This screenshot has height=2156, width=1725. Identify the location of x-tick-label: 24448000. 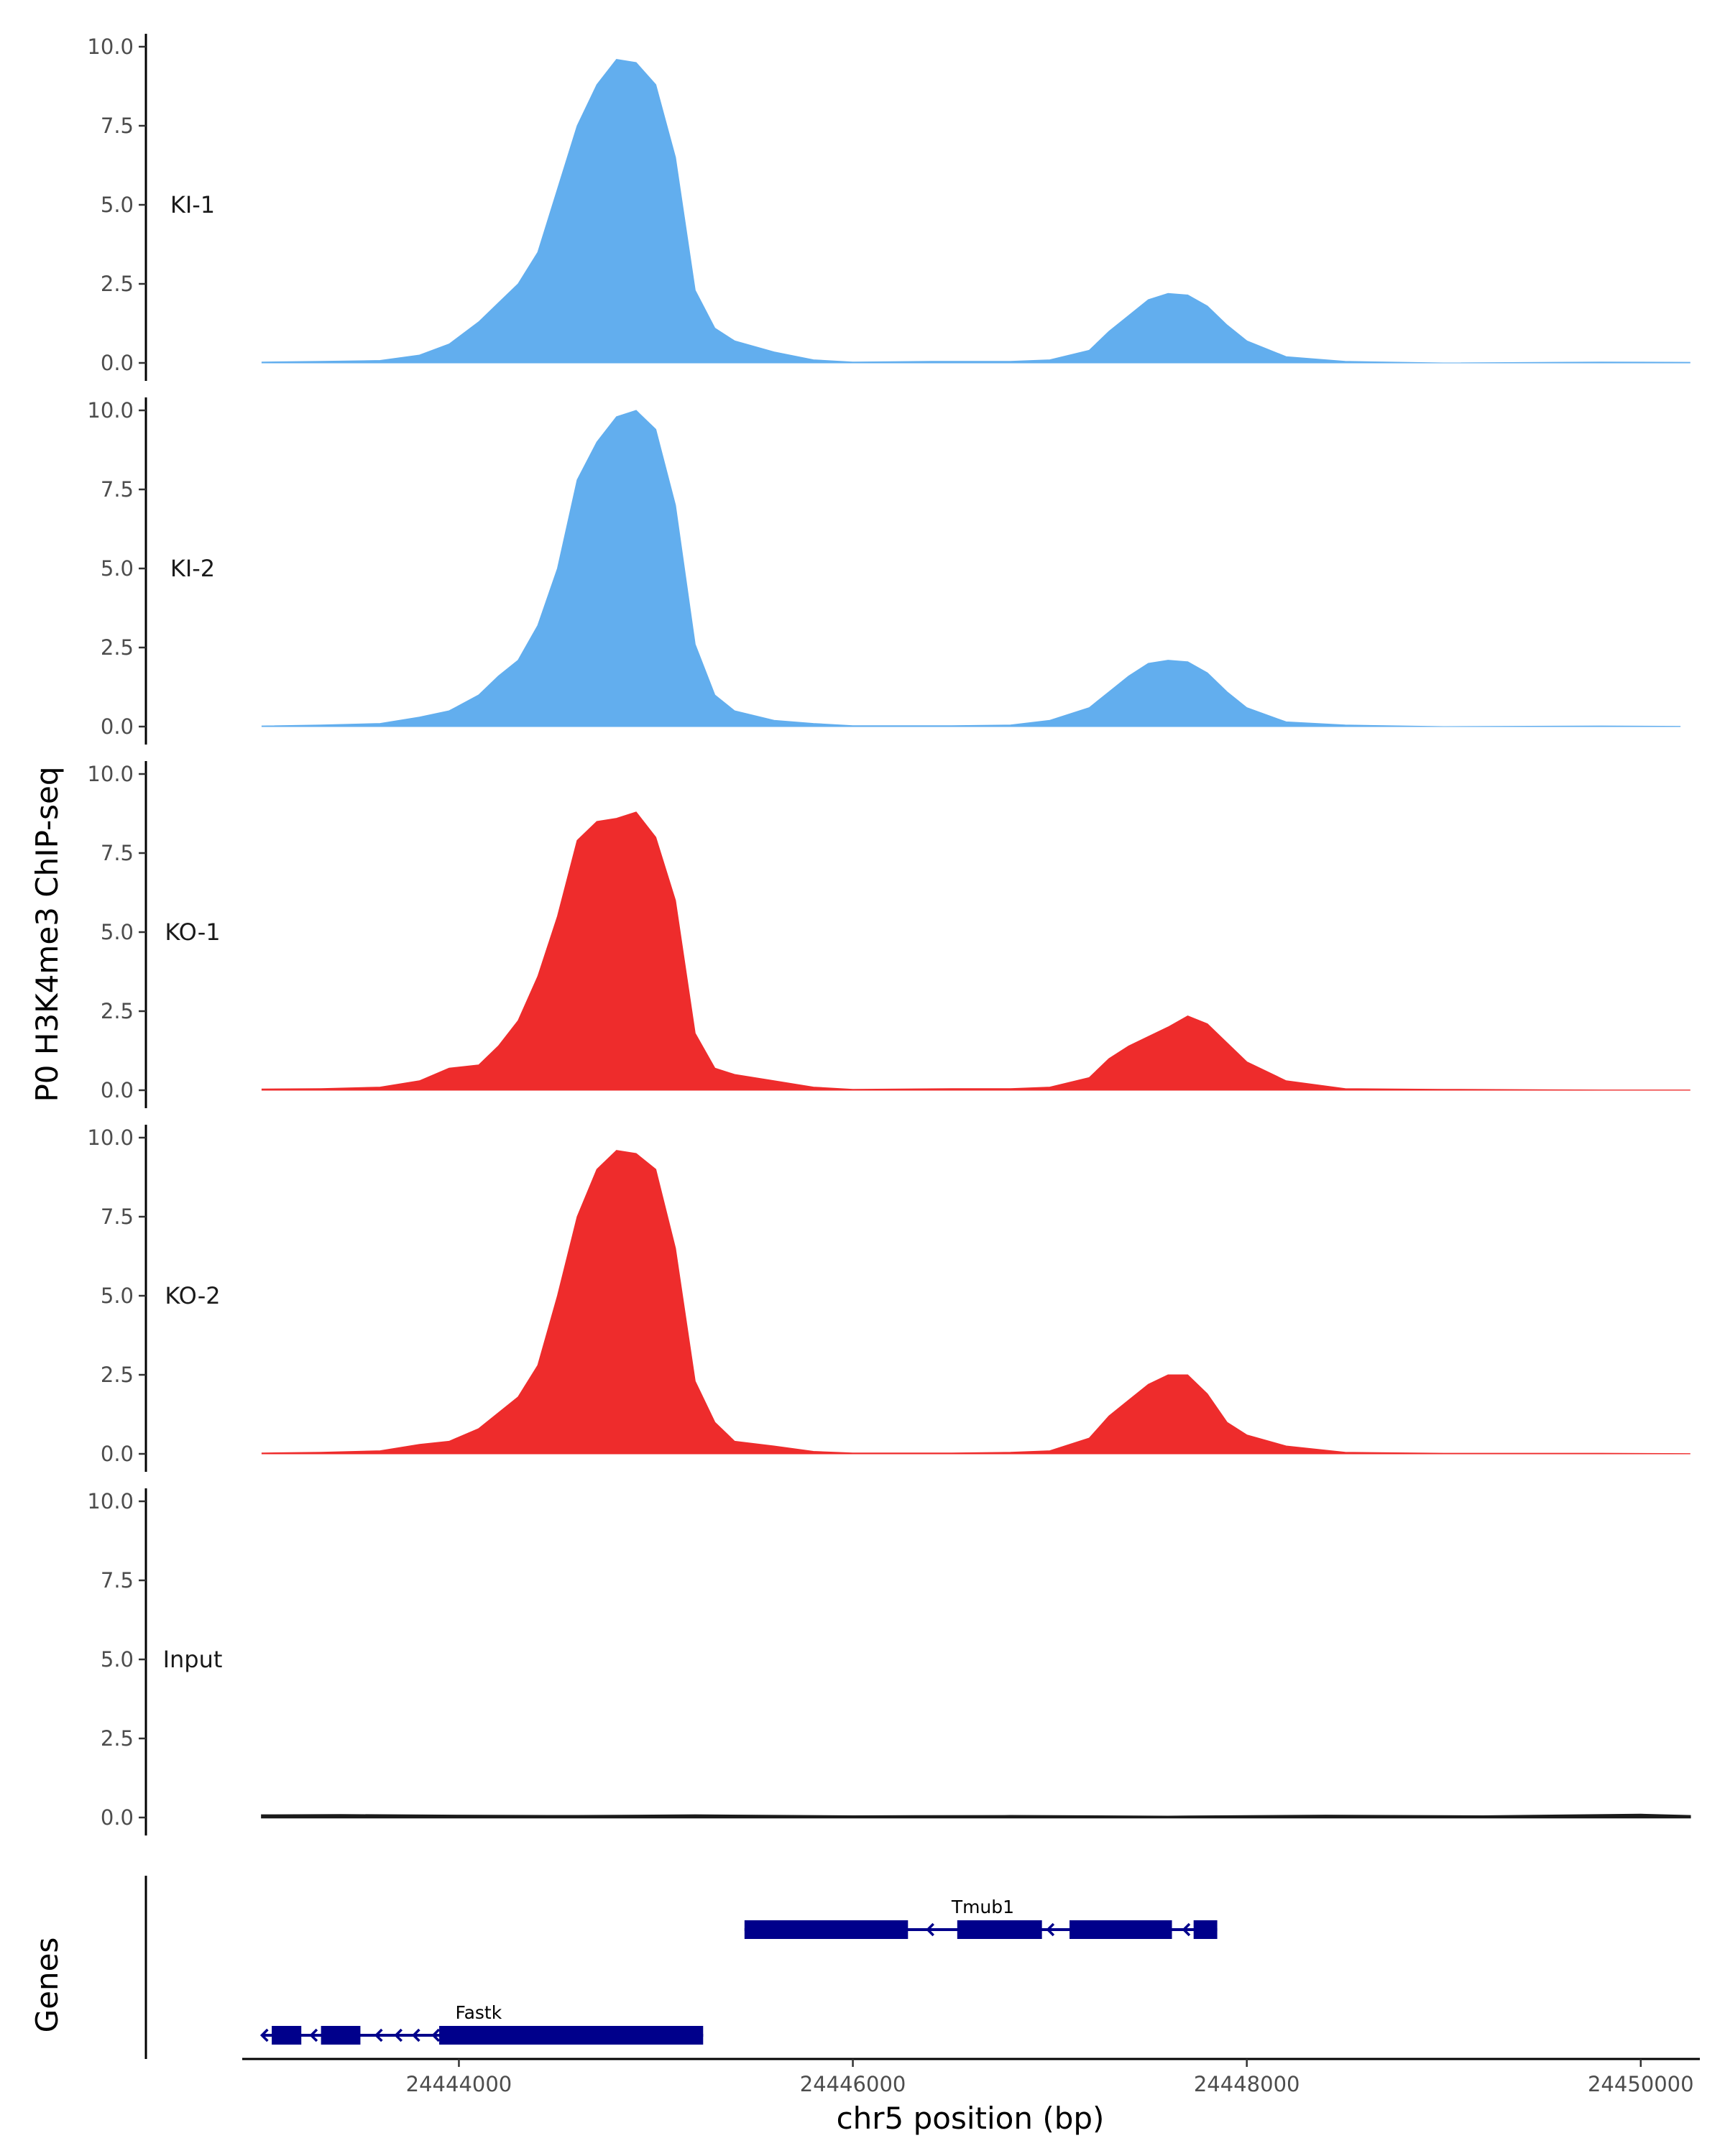
(1247, 2084).